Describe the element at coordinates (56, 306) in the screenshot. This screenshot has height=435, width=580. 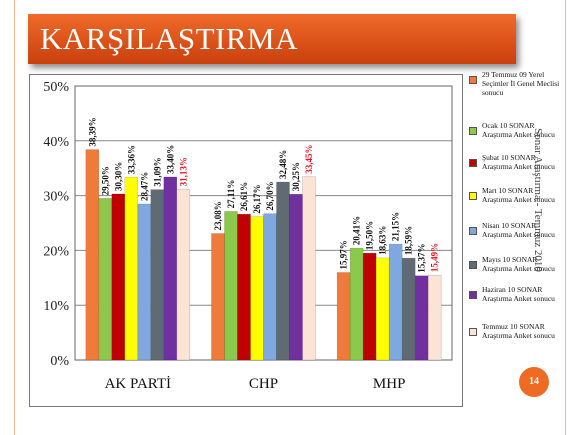
I see `y-tick-label: 10%` at that location.